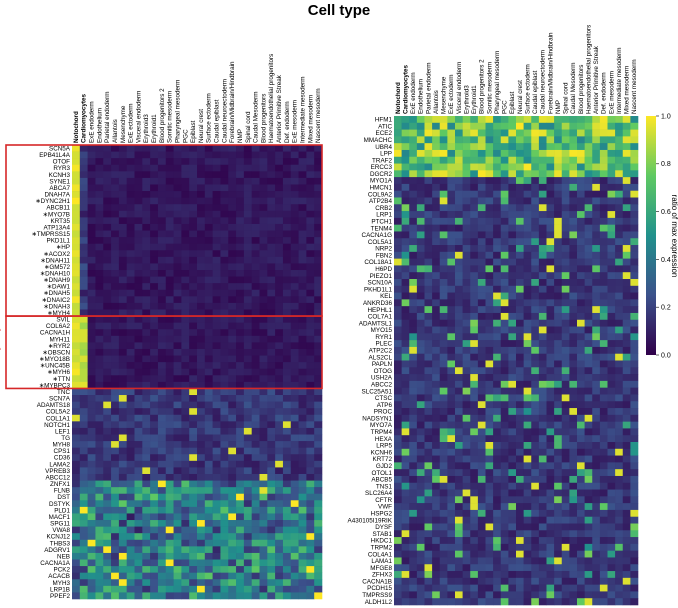 This screenshot has height=608, width=678. Describe the element at coordinates (295, 121) in the screenshot. I see `column-label: ExE mesoderm` at that location.